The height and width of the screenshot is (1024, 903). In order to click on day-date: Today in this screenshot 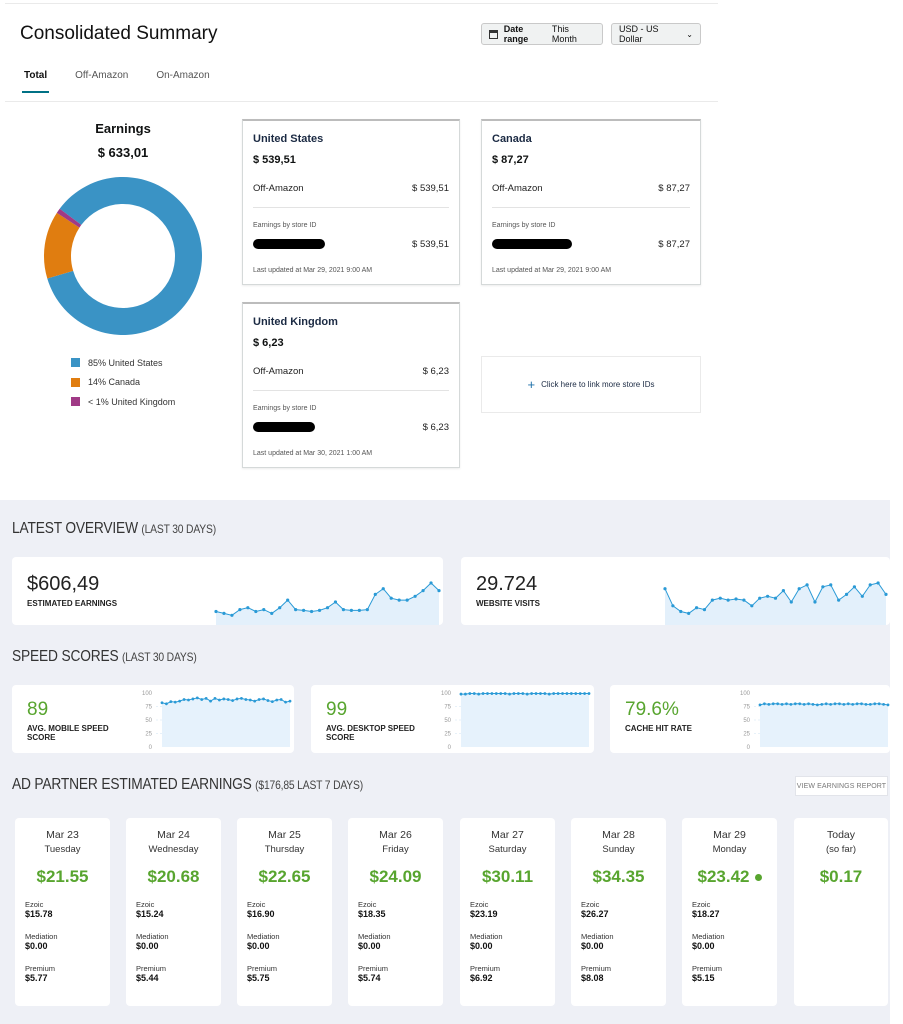, I will do `click(841, 835)`.